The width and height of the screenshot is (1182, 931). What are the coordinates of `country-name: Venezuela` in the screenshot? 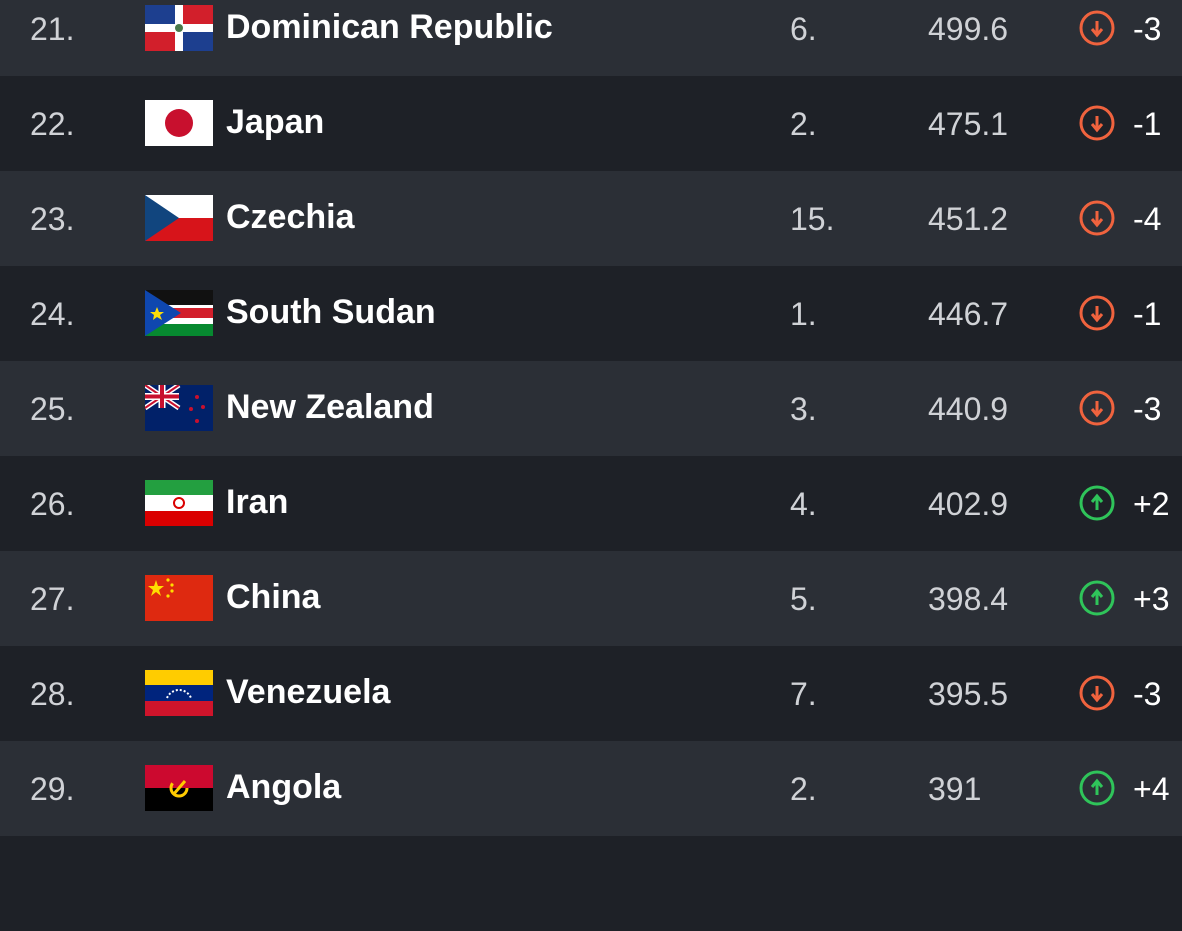 It's located at (308, 692).